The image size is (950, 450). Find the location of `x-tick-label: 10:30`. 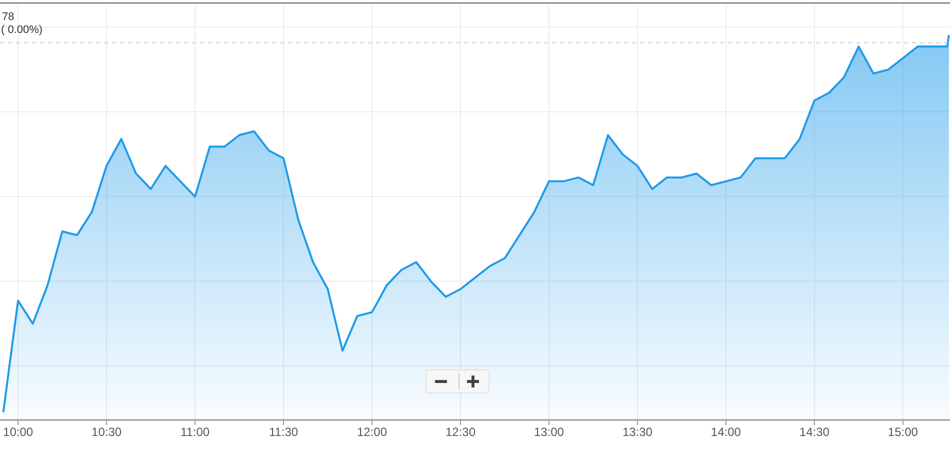

x-tick-label: 10:30 is located at coordinates (107, 432).